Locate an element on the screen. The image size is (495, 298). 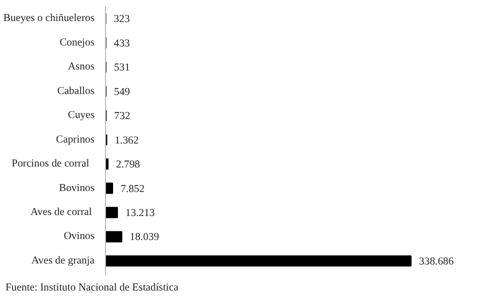
data-label: 1.362 is located at coordinates (126, 140).